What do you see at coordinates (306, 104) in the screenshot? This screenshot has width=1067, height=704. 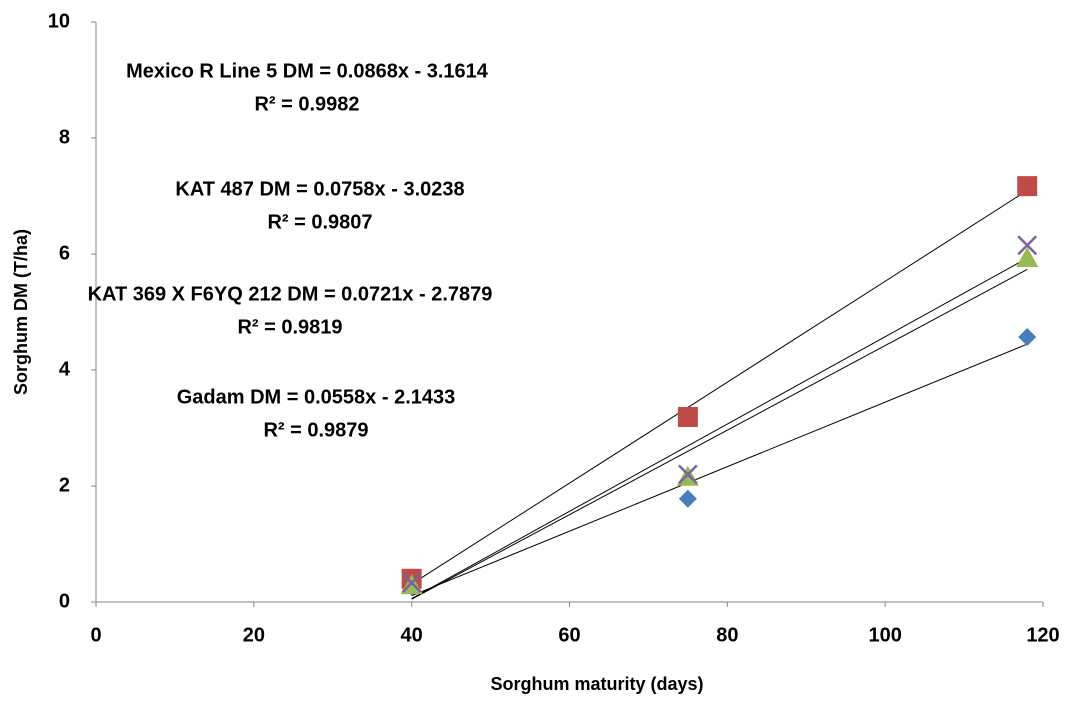 I see `trend-r2: R² = 0.9982` at bounding box center [306, 104].